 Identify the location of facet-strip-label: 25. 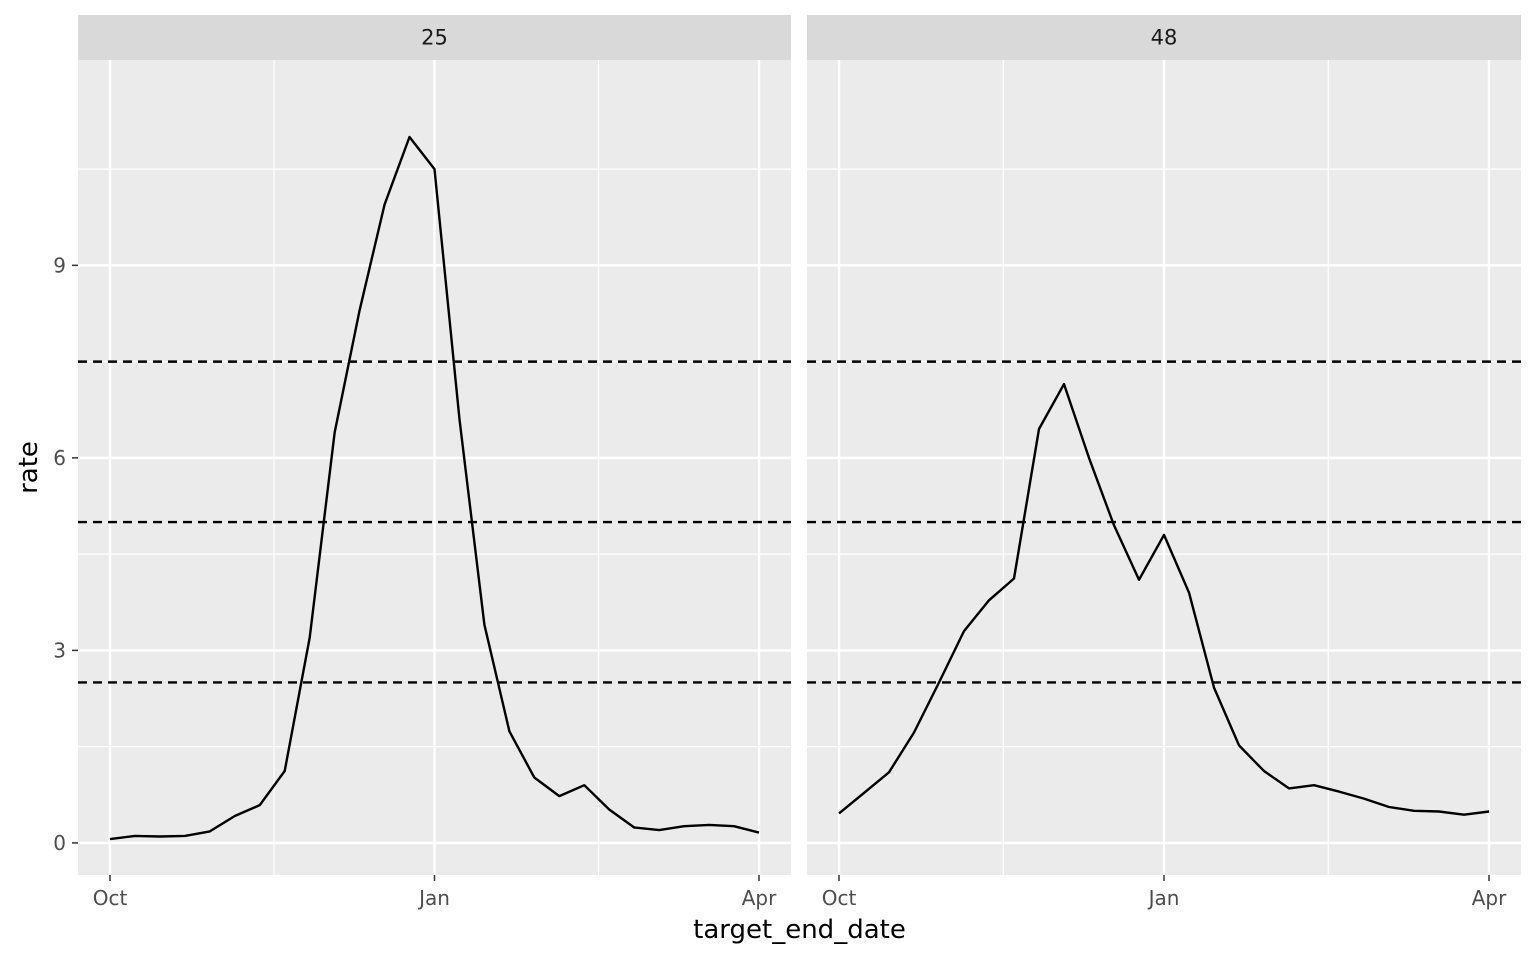
(434, 38).